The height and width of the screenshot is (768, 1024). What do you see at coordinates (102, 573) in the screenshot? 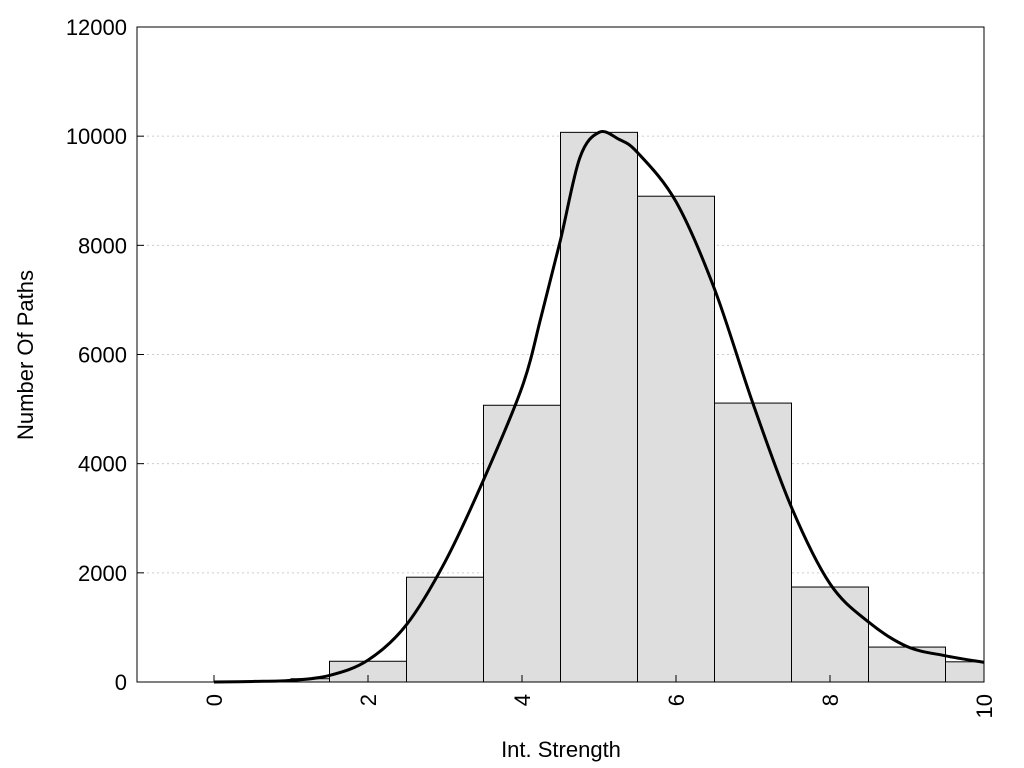
I see `y-tick-label: 2000` at bounding box center [102, 573].